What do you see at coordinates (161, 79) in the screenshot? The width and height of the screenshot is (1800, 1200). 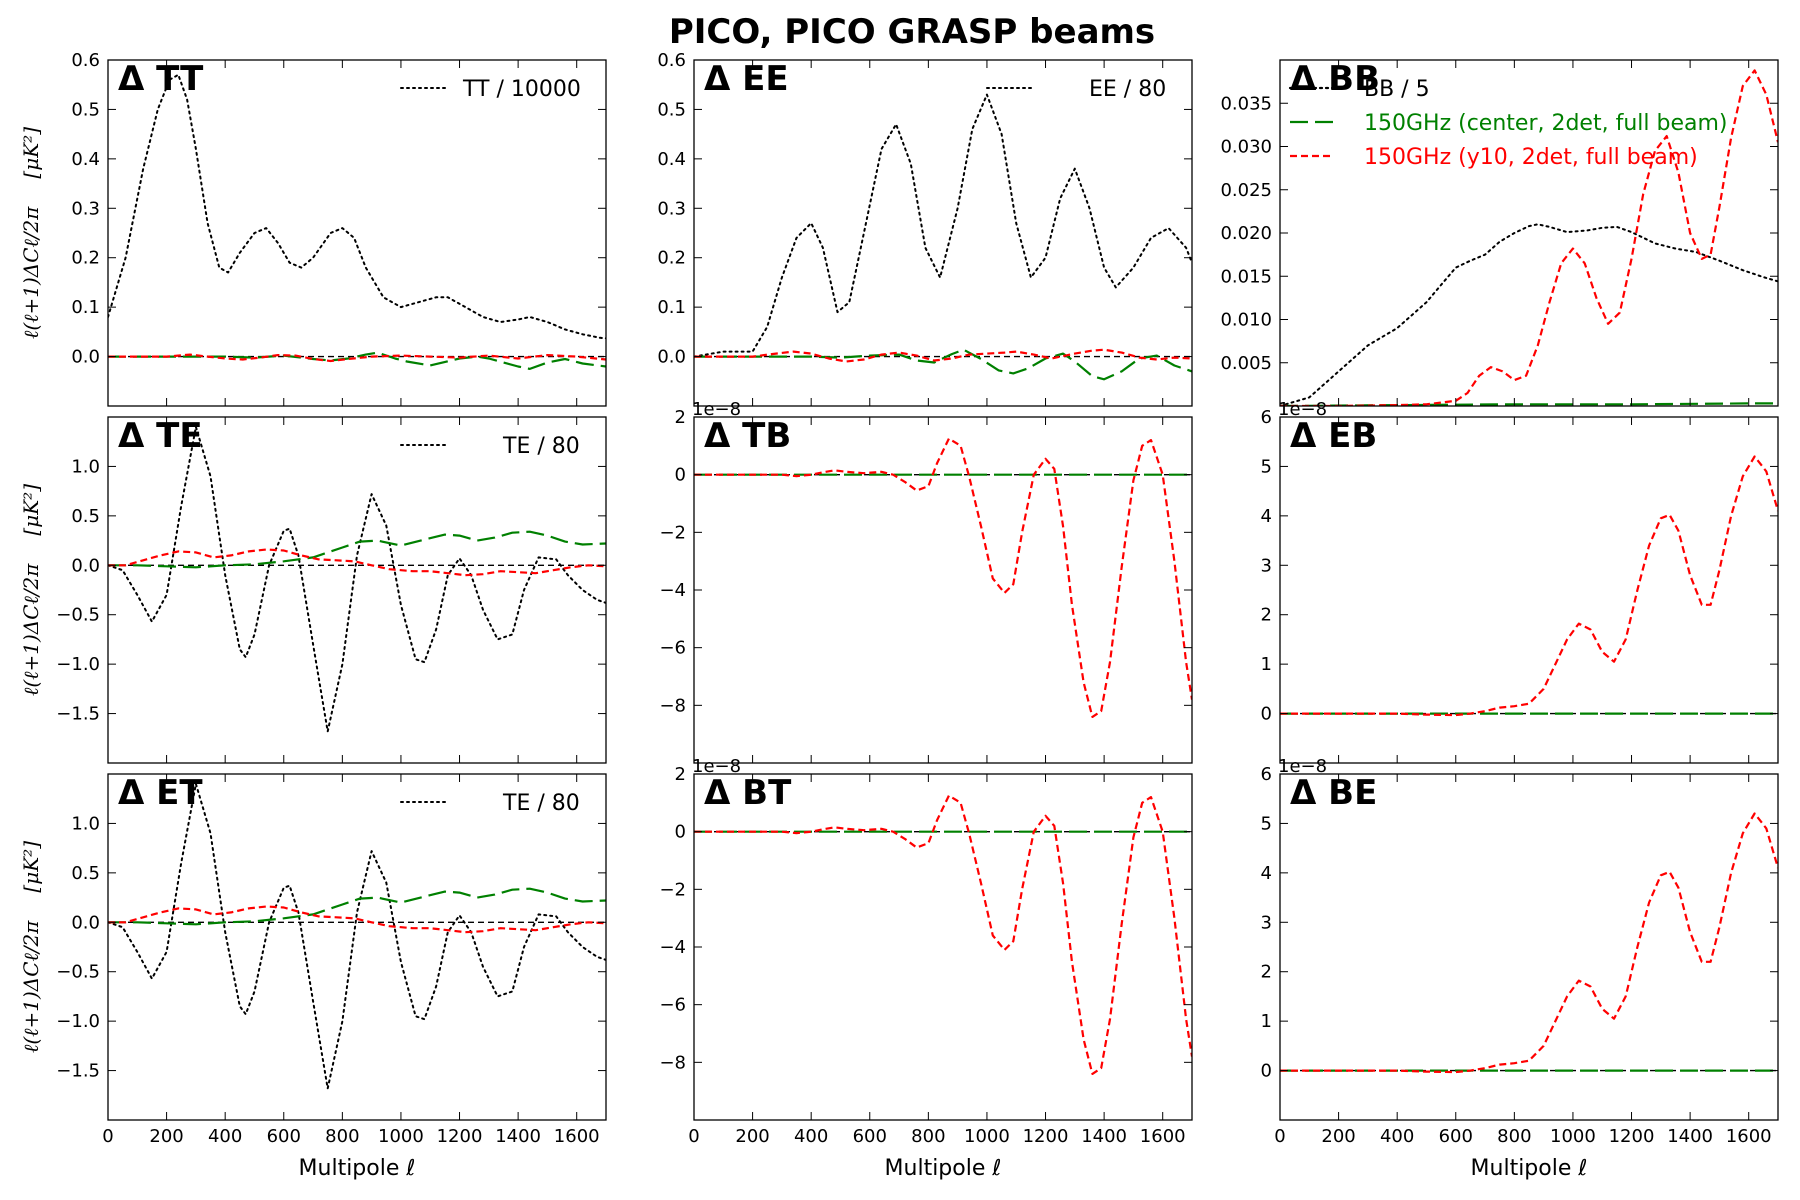 I see `panel-label: Δ TT` at bounding box center [161, 79].